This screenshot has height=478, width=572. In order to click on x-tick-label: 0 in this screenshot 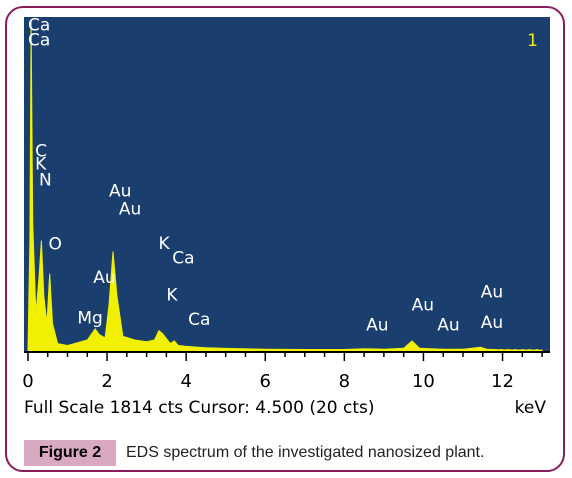, I will do `click(27, 381)`.